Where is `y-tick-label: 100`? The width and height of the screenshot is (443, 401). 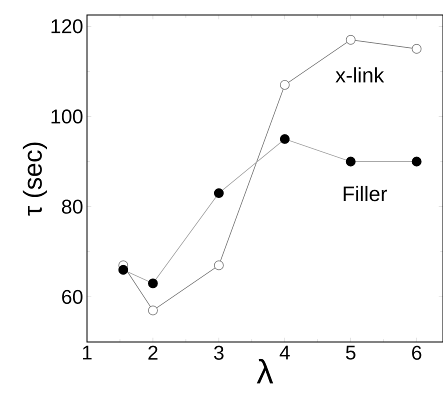
y-tick-label: 100 is located at coordinates (67, 116).